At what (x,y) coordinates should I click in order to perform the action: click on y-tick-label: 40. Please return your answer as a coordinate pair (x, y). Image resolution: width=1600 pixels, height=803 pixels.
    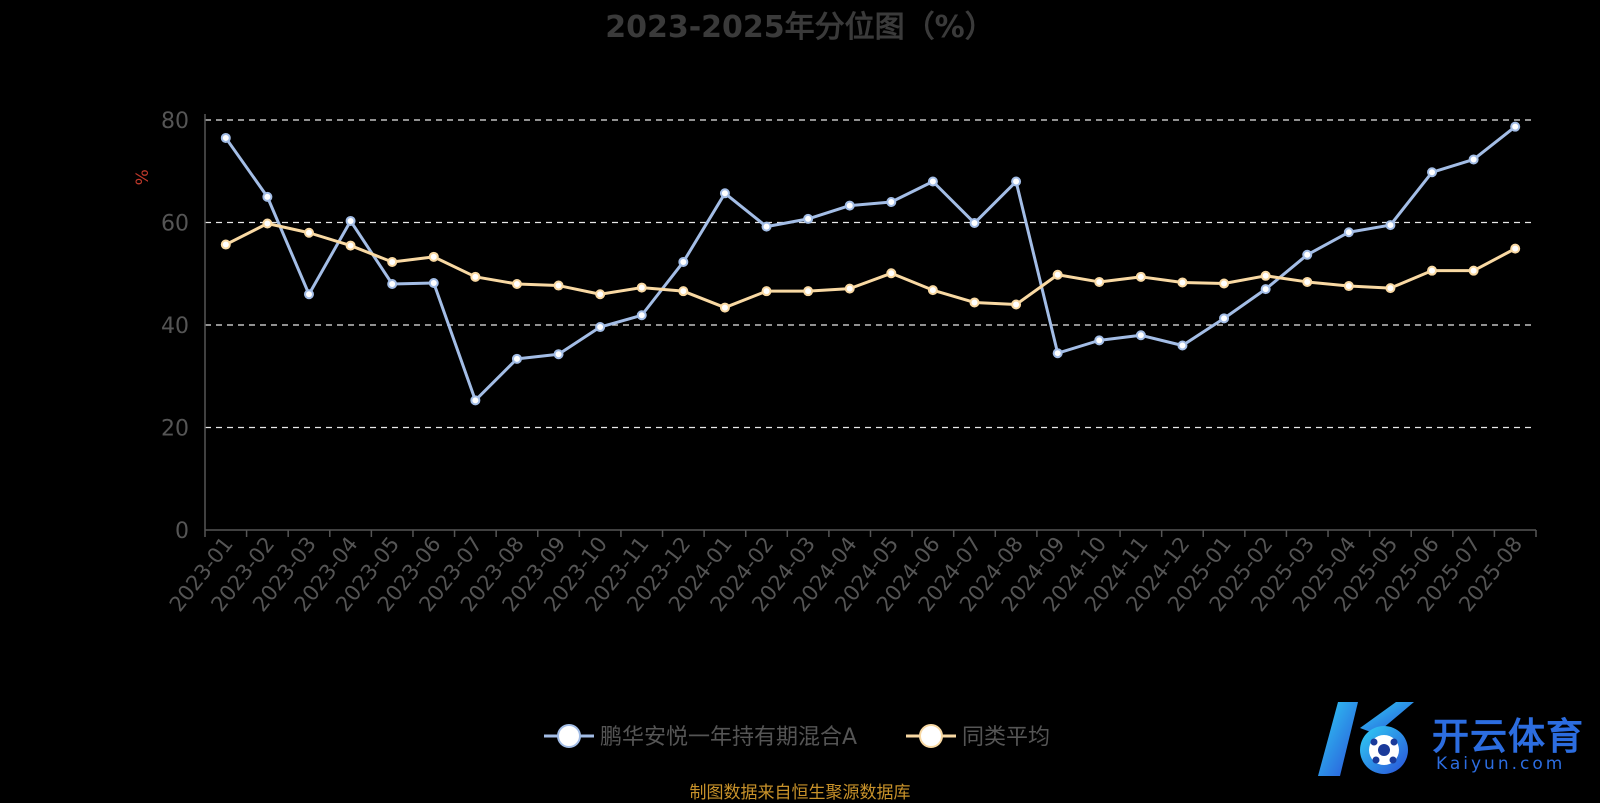
    Looking at the image, I should click on (175, 326).